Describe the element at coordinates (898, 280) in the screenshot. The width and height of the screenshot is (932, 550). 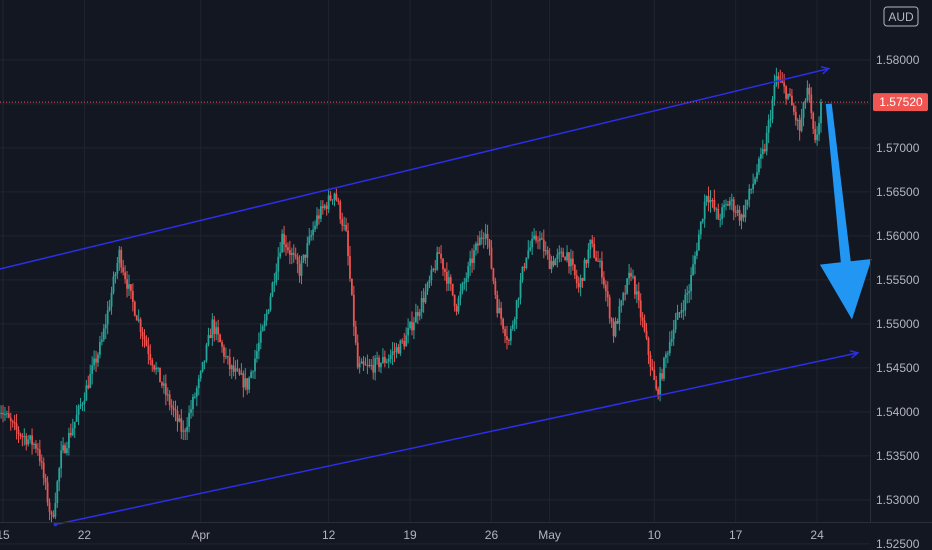
I see `y-tick-label: 1.55500` at that location.